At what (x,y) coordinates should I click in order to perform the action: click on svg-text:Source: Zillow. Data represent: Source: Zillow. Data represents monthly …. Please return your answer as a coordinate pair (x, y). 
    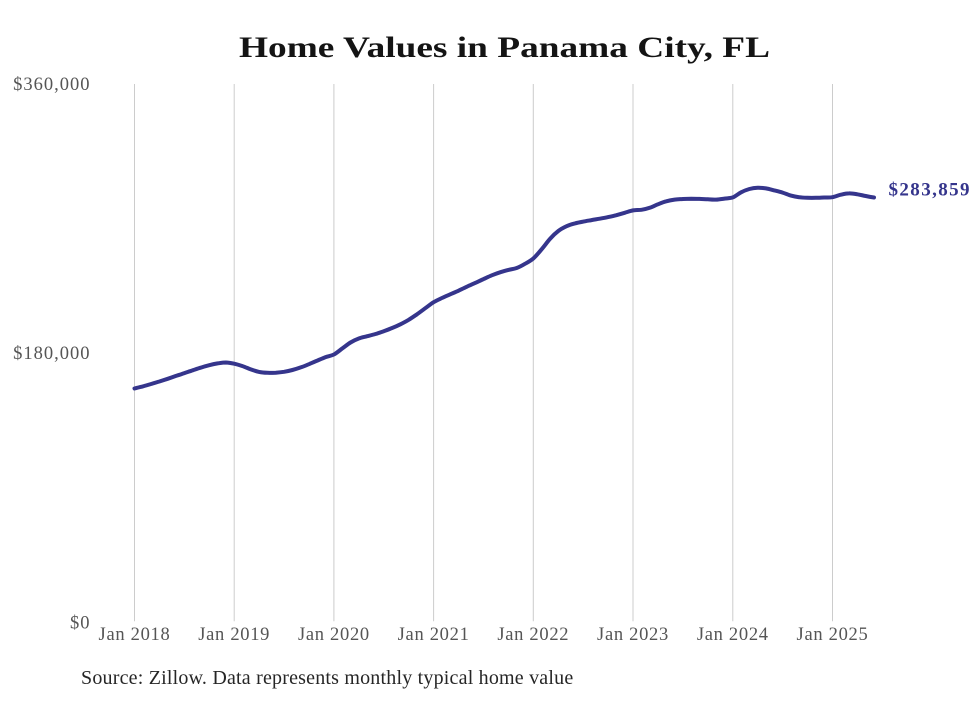
    Looking at the image, I should click on (327, 678).